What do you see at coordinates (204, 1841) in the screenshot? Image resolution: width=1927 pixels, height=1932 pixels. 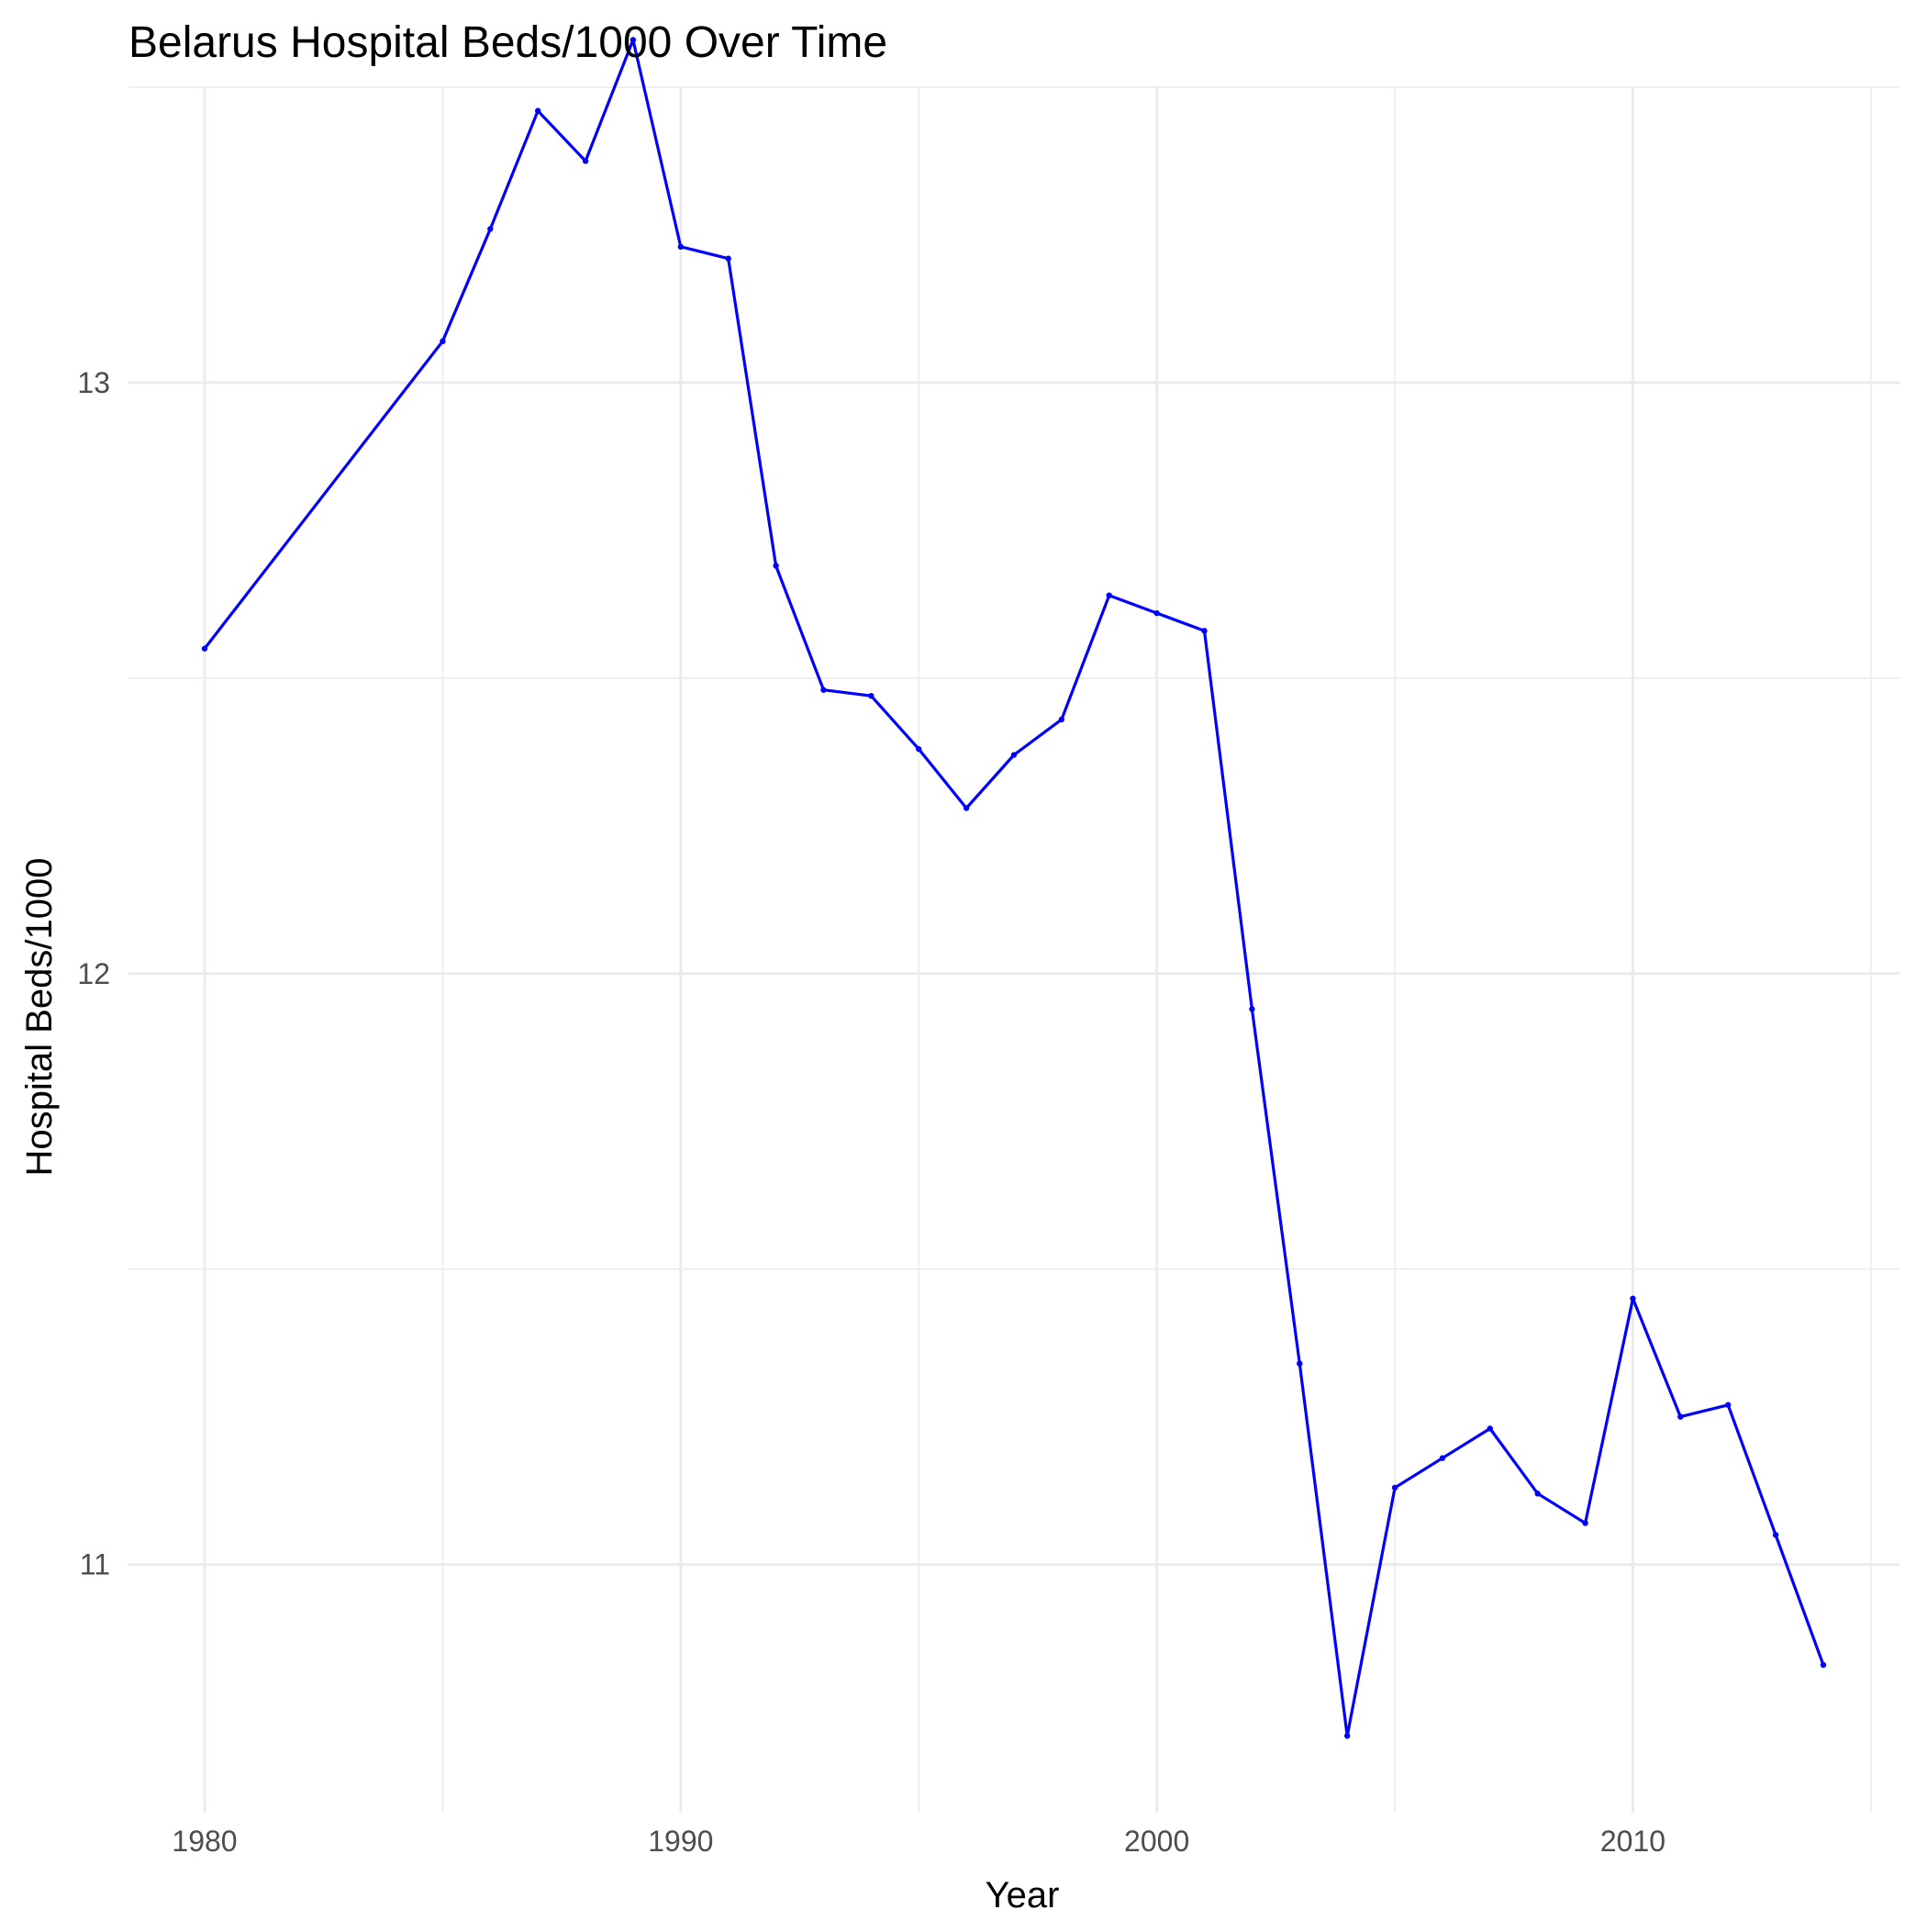 I see `x-tick-label: 1980` at bounding box center [204, 1841].